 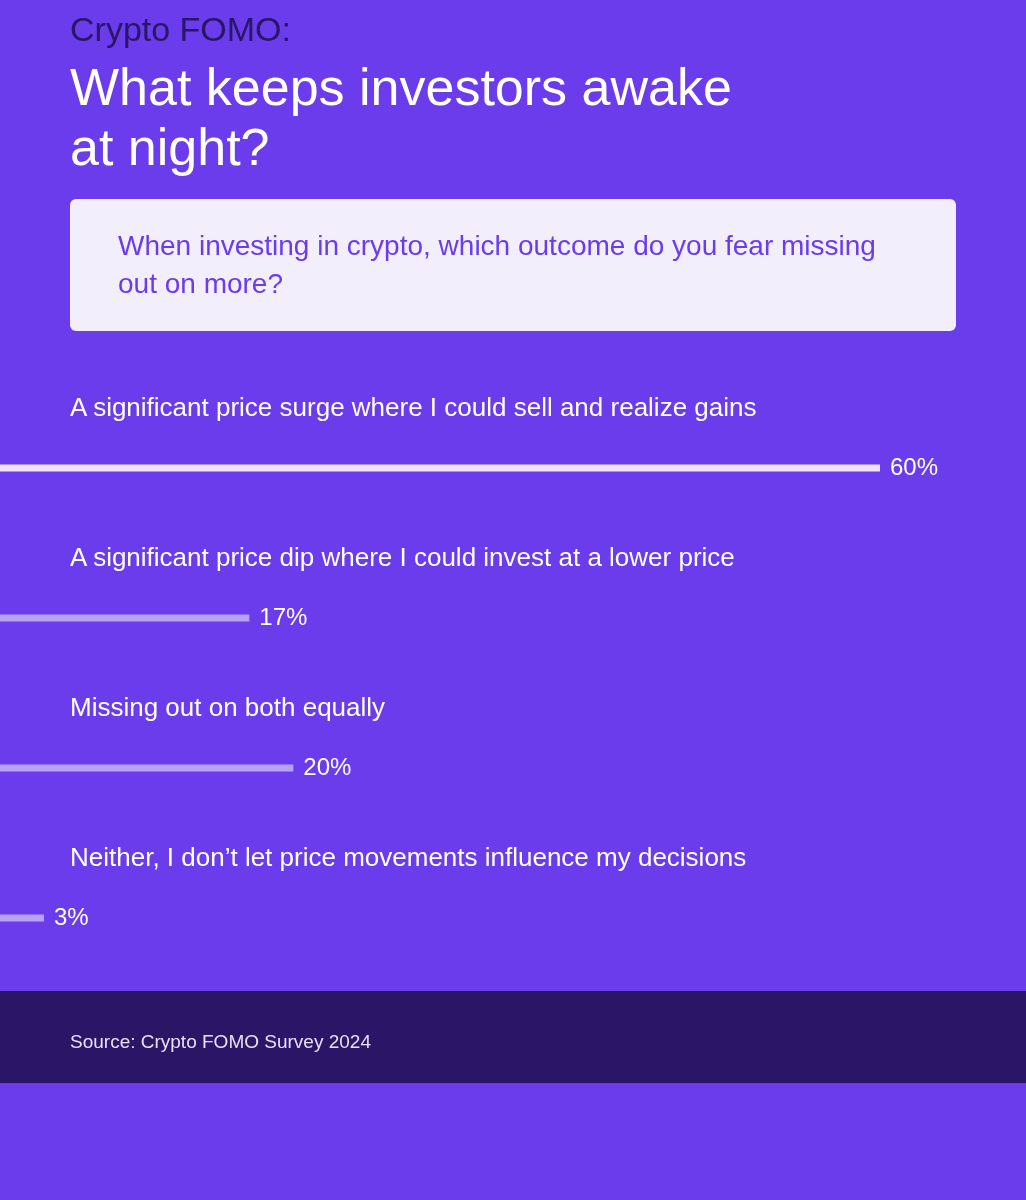 What do you see at coordinates (413, 407) in the screenshot?
I see `y-tick-label: A significant price surge where I could sell and realize gains` at bounding box center [413, 407].